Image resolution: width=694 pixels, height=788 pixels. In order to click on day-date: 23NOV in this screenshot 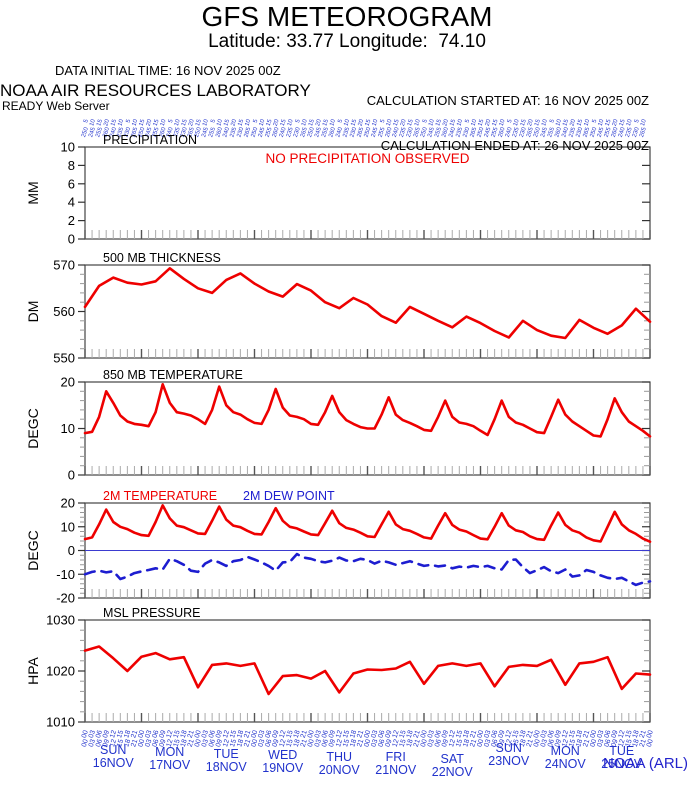, I will do `click(509, 761)`.